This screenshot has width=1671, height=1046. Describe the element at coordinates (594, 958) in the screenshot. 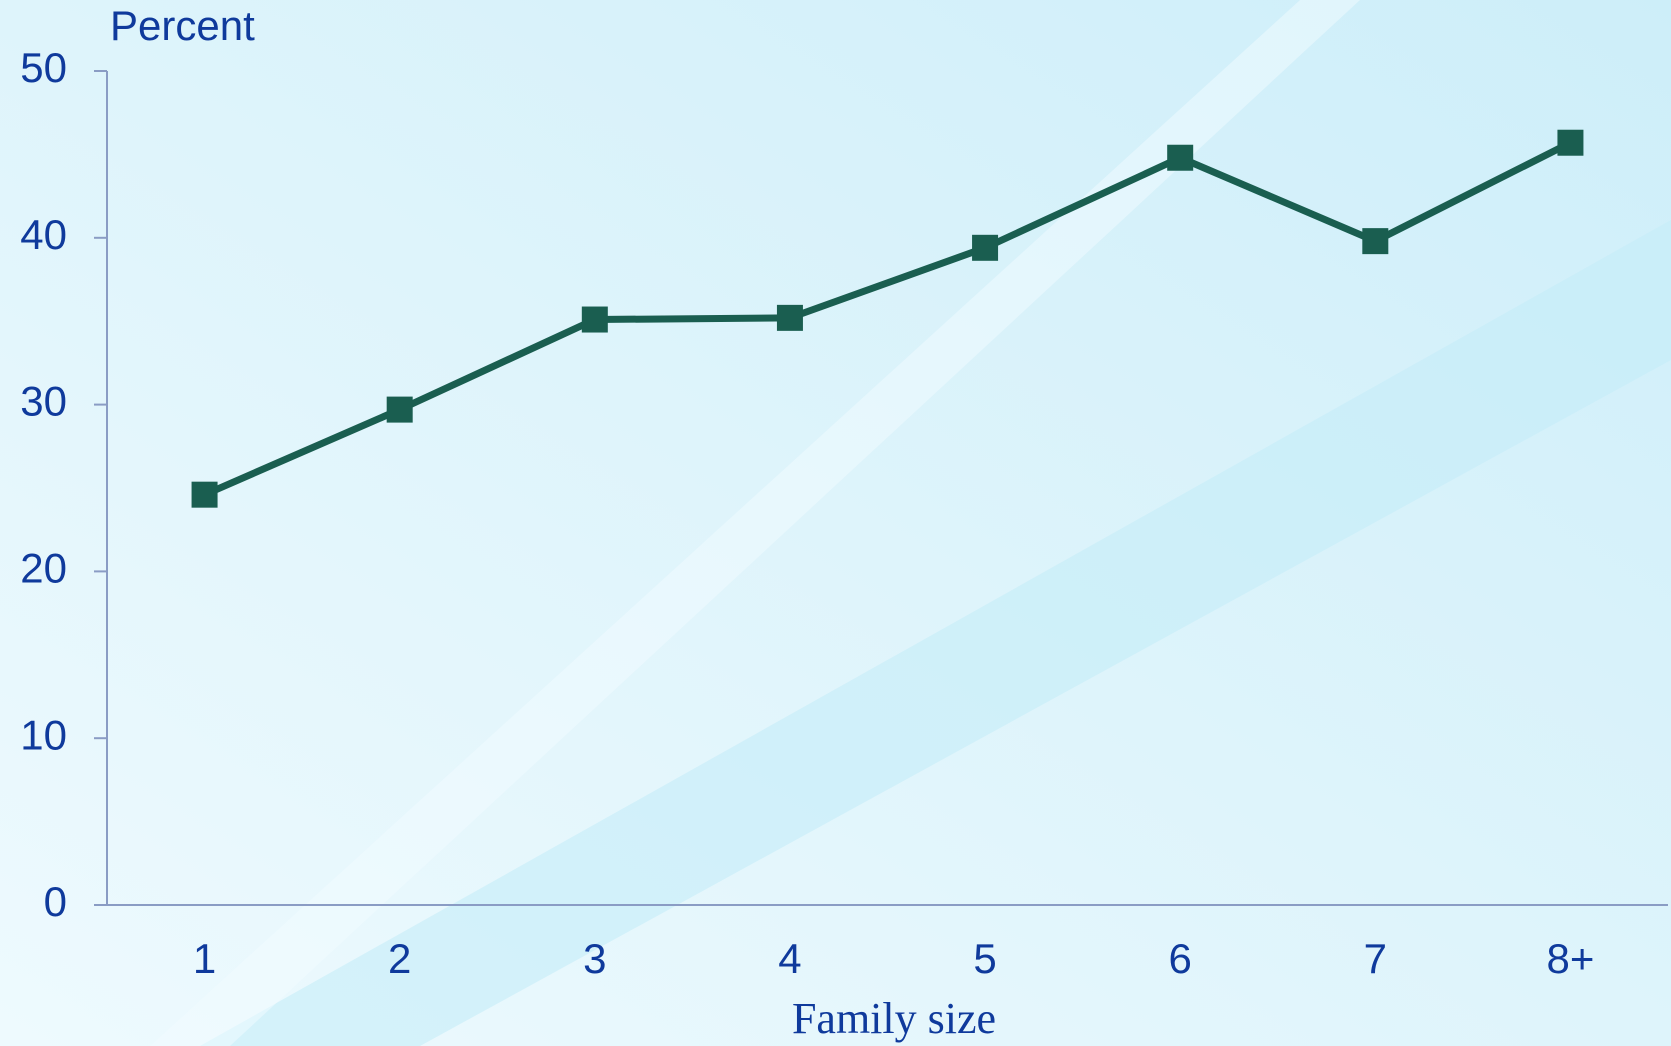

I see `x-tick-label: 3` at that location.